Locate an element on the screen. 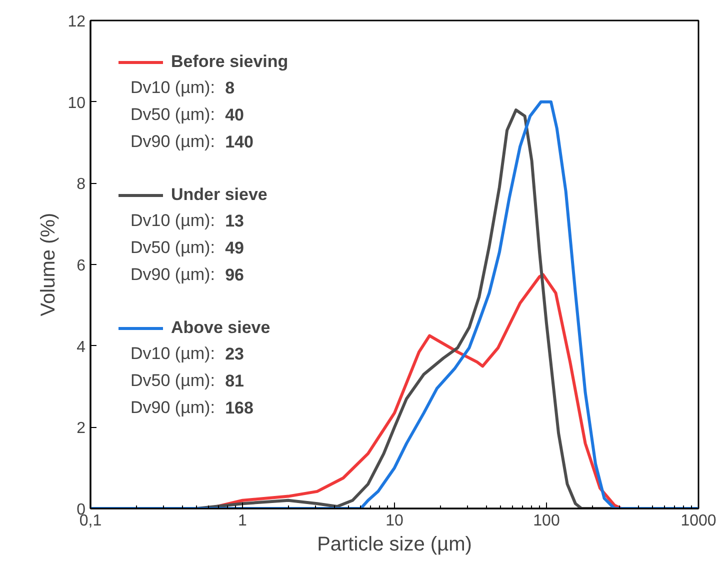 Image resolution: width=723 pixels, height=578 pixels. y-tick-label: 12 is located at coordinates (77, 22).